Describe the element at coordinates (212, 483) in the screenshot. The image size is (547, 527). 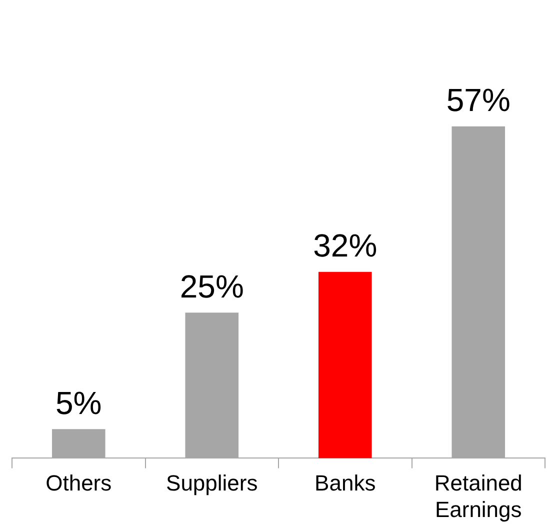
I see `x-tick-label: Suppliers` at that location.